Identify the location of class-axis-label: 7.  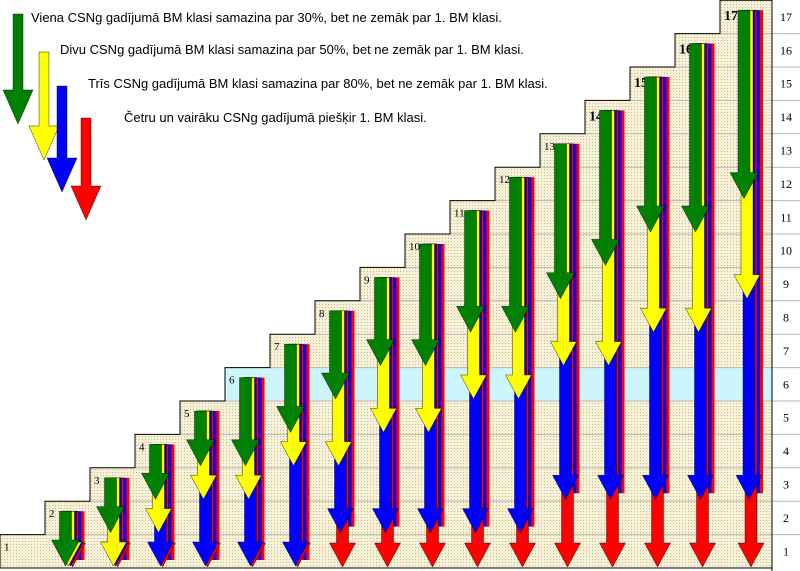
(786, 351).